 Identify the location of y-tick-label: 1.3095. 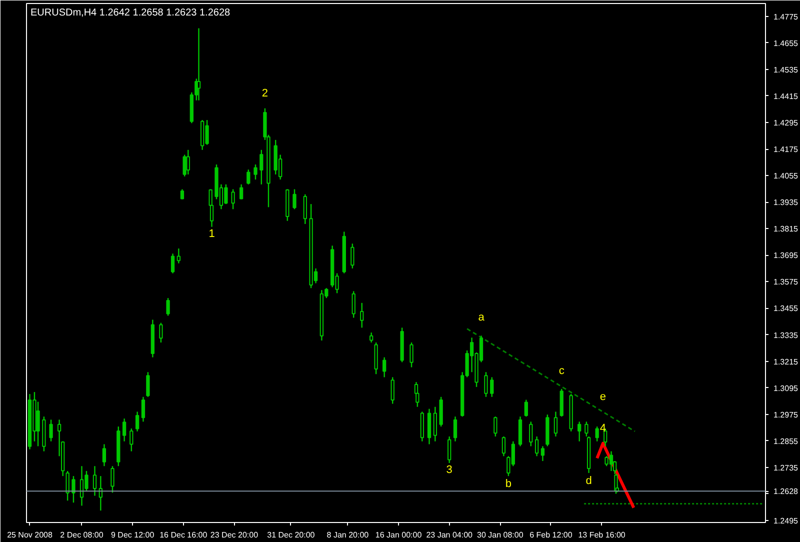
(786, 388).